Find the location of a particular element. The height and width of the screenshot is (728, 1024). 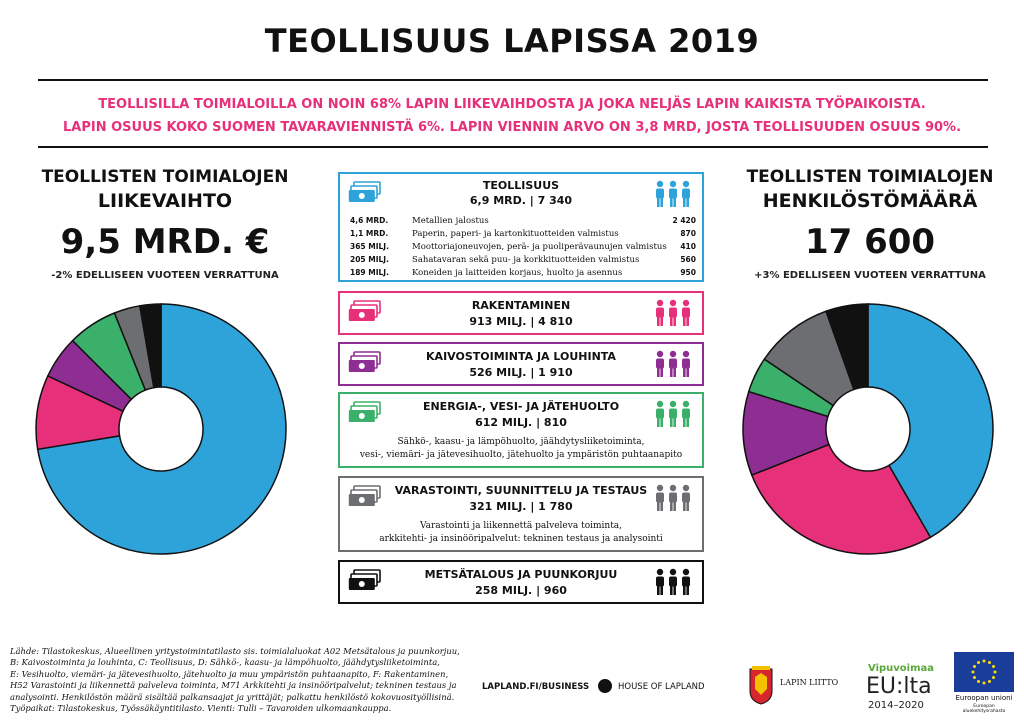

sector-value: 526 MILJ. | 1 910 is located at coordinates (521, 372).